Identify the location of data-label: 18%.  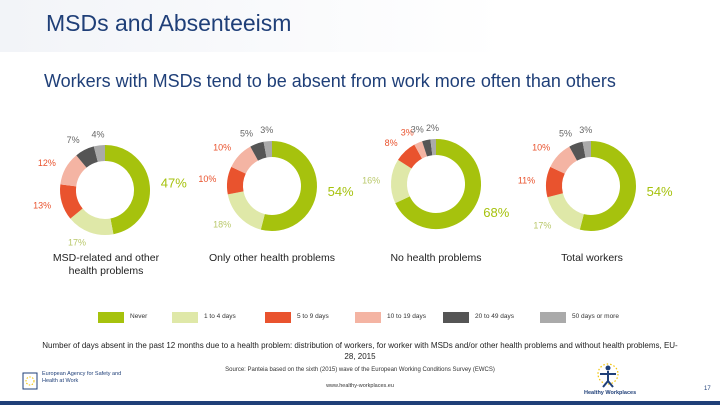
(222, 224).